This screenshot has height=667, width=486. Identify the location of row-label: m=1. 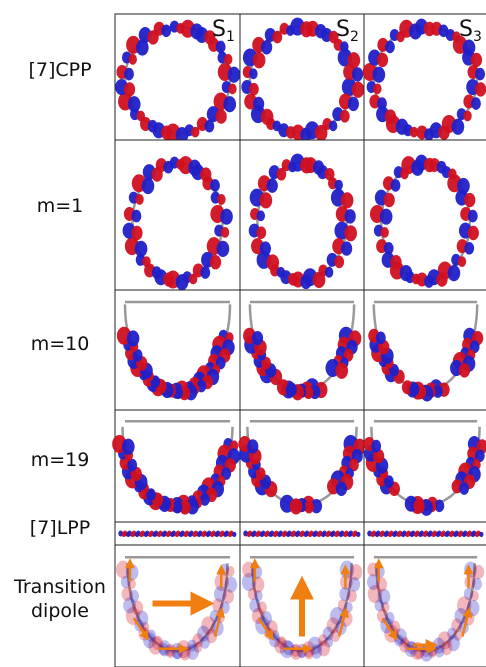
(60, 206).